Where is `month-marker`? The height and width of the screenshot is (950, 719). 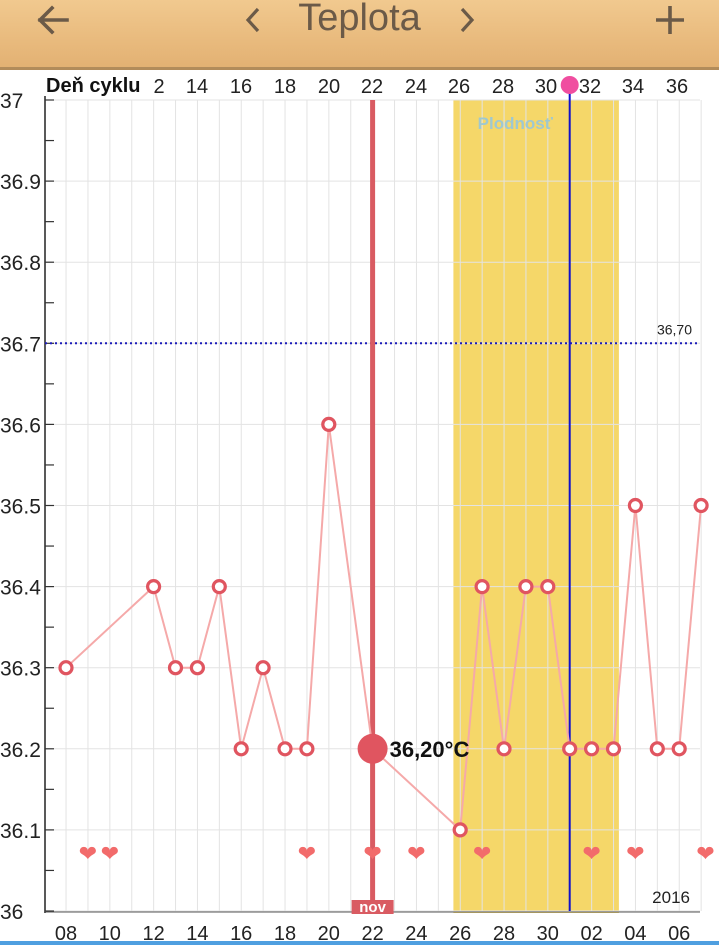
month-marker is located at coordinates (372, 907).